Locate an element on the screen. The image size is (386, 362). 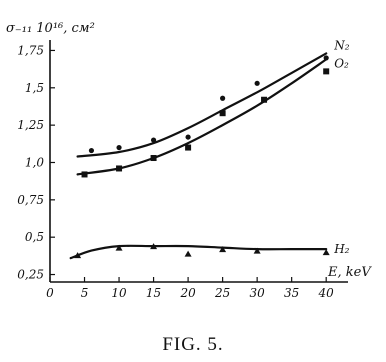
x-tick-label: 35 is located at coordinates (291, 293).